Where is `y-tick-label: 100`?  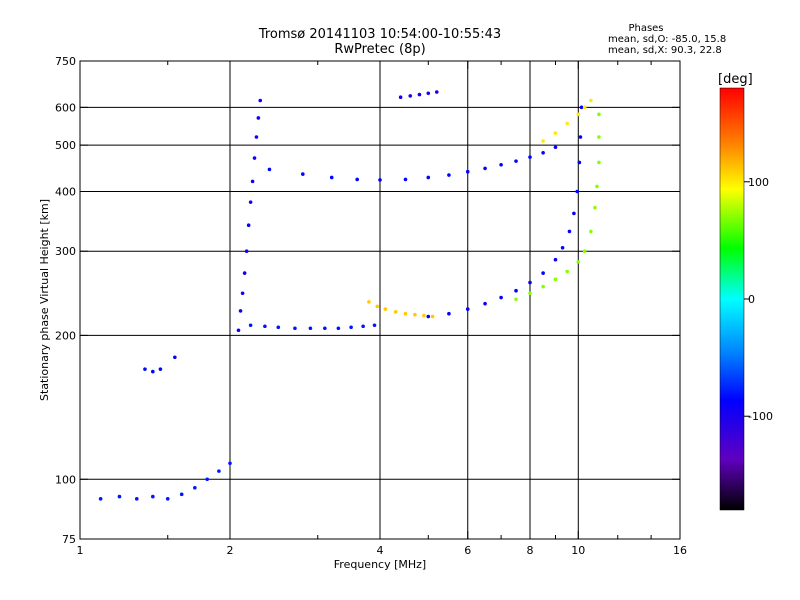 y-tick-label: 100 is located at coordinates (65, 479).